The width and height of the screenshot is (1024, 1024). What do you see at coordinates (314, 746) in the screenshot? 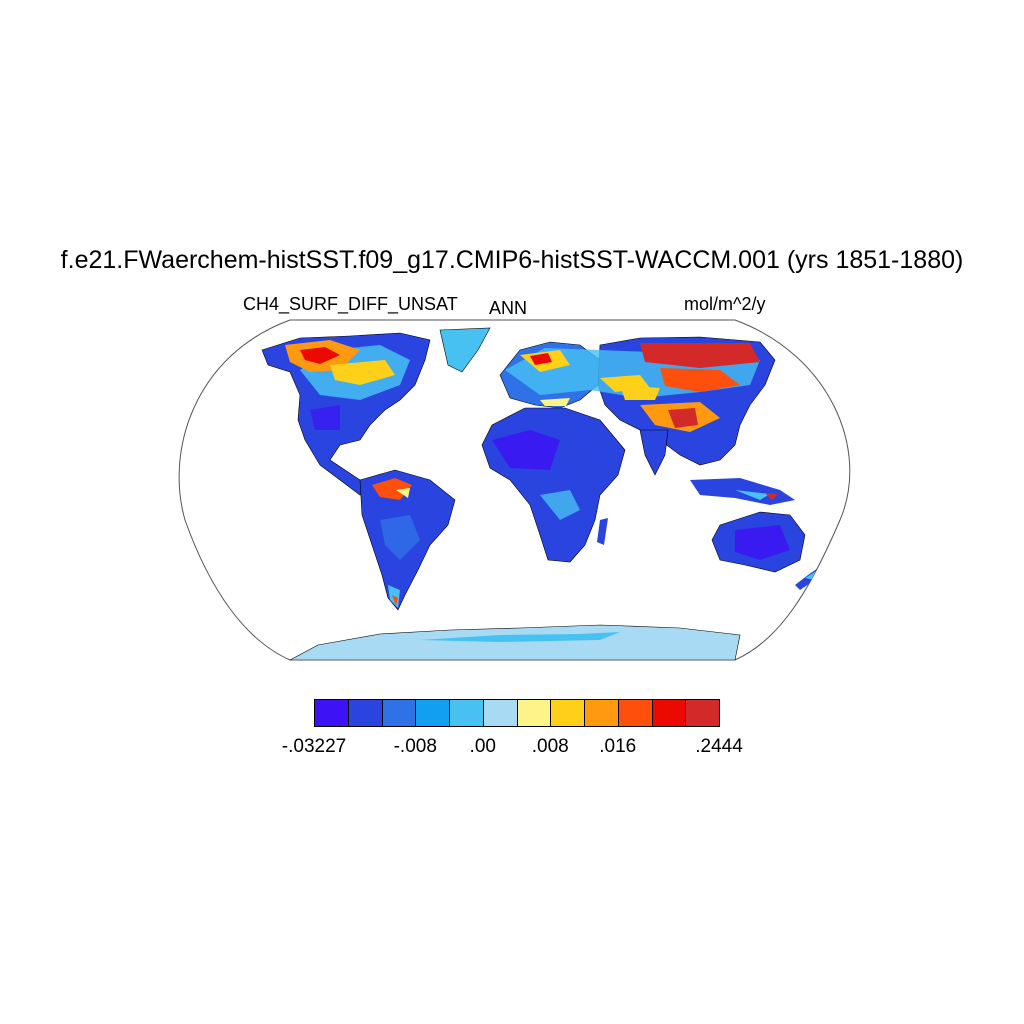
I see `colorbar-tick-label: -.03227` at bounding box center [314, 746].